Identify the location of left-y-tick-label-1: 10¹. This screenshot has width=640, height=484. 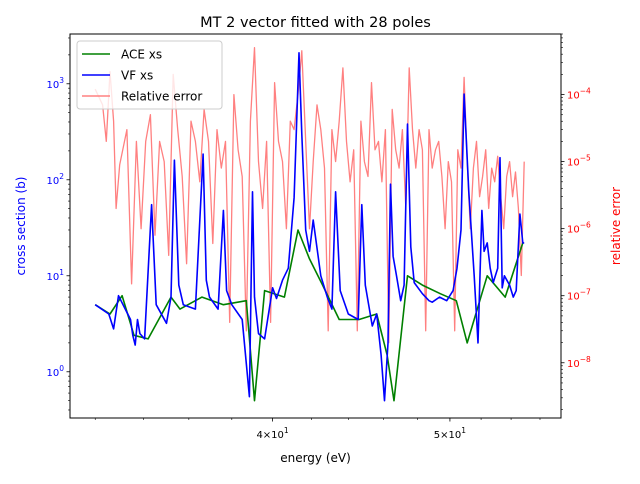
(55, 275).